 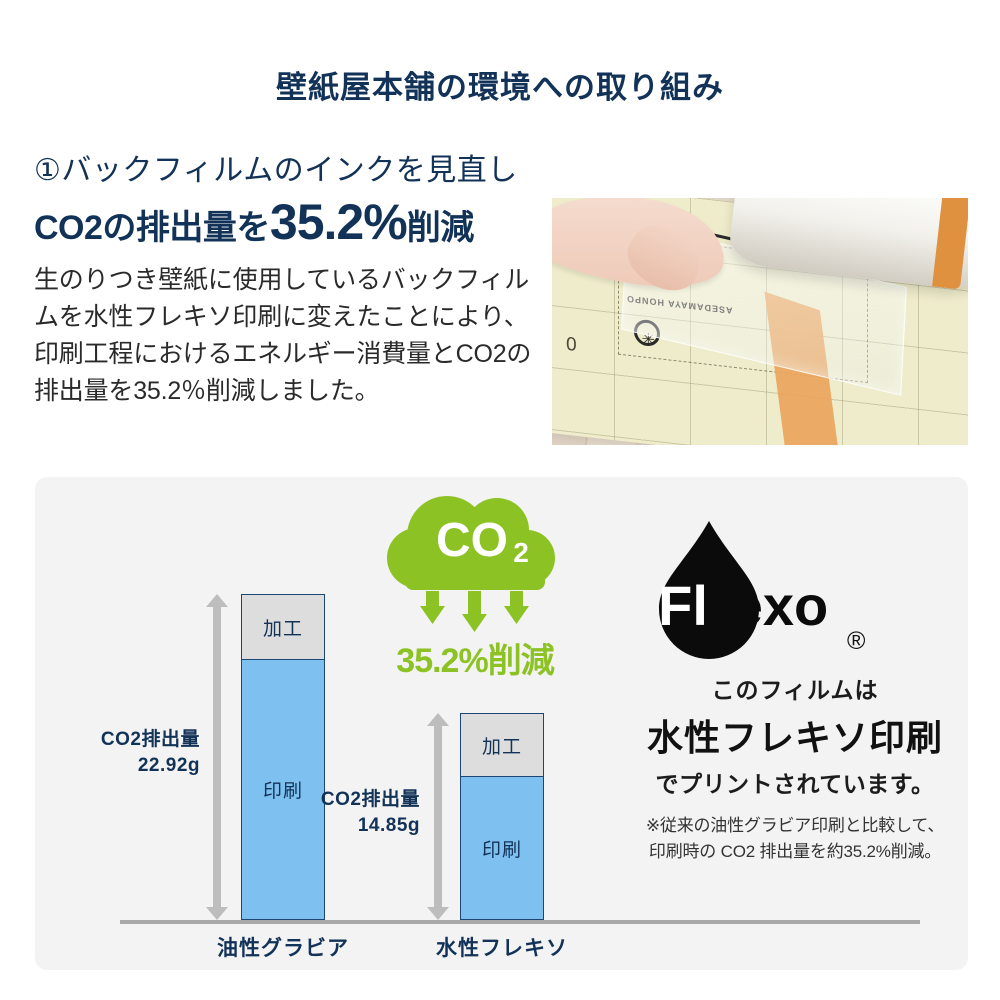 What do you see at coordinates (520, 922) in the screenshot?
I see `chart-baseline-axis` at bounding box center [520, 922].